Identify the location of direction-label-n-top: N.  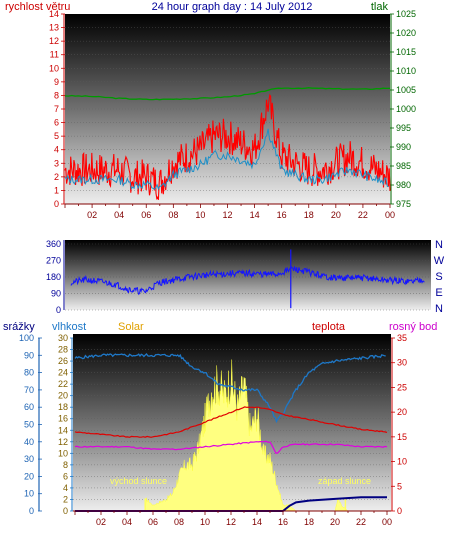
(439, 245).